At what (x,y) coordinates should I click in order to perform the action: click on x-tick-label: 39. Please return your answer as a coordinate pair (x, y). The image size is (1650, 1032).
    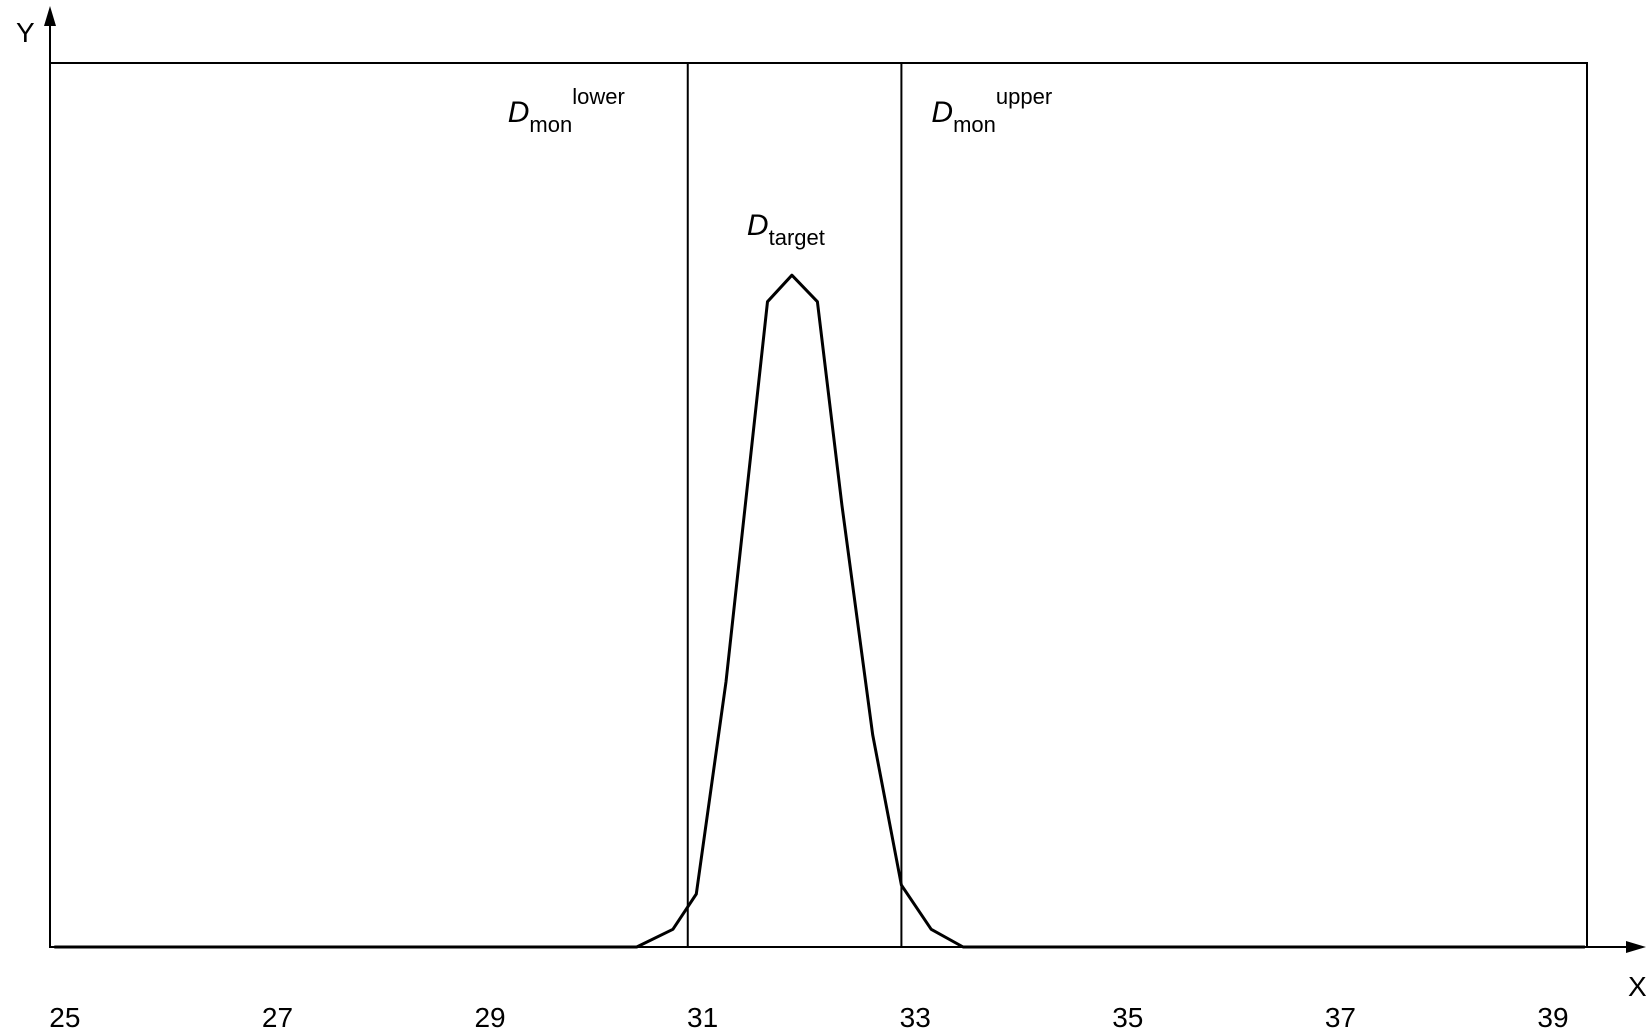
    Looking at the image, I should click on (1552, 1017).